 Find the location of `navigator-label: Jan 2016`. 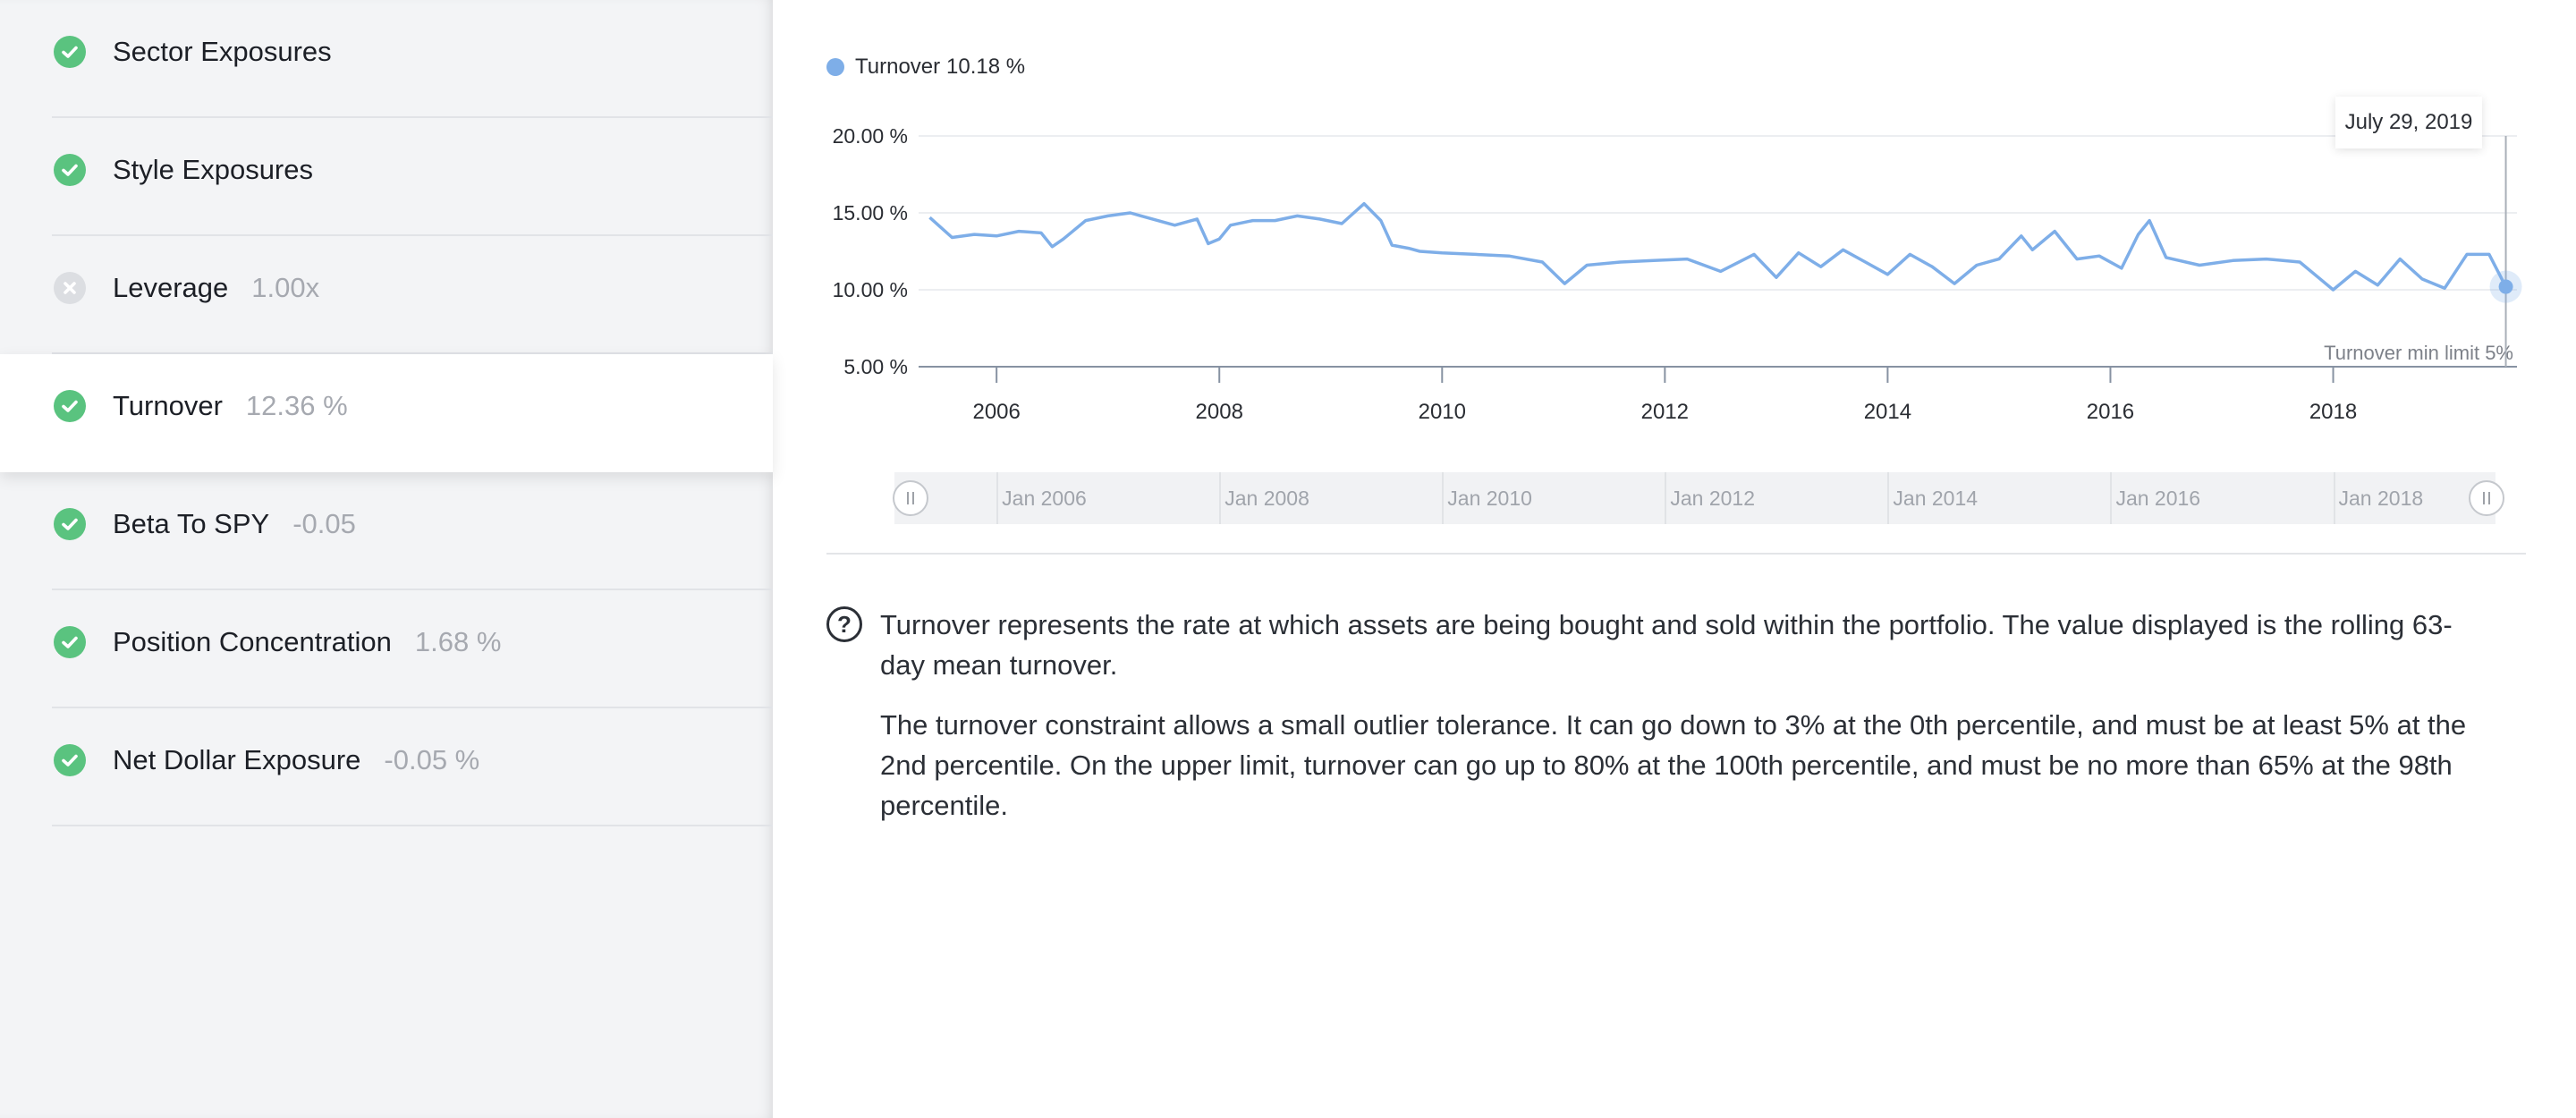

navigator-label: Jan 2016 is located at coordinates (2158, 498).